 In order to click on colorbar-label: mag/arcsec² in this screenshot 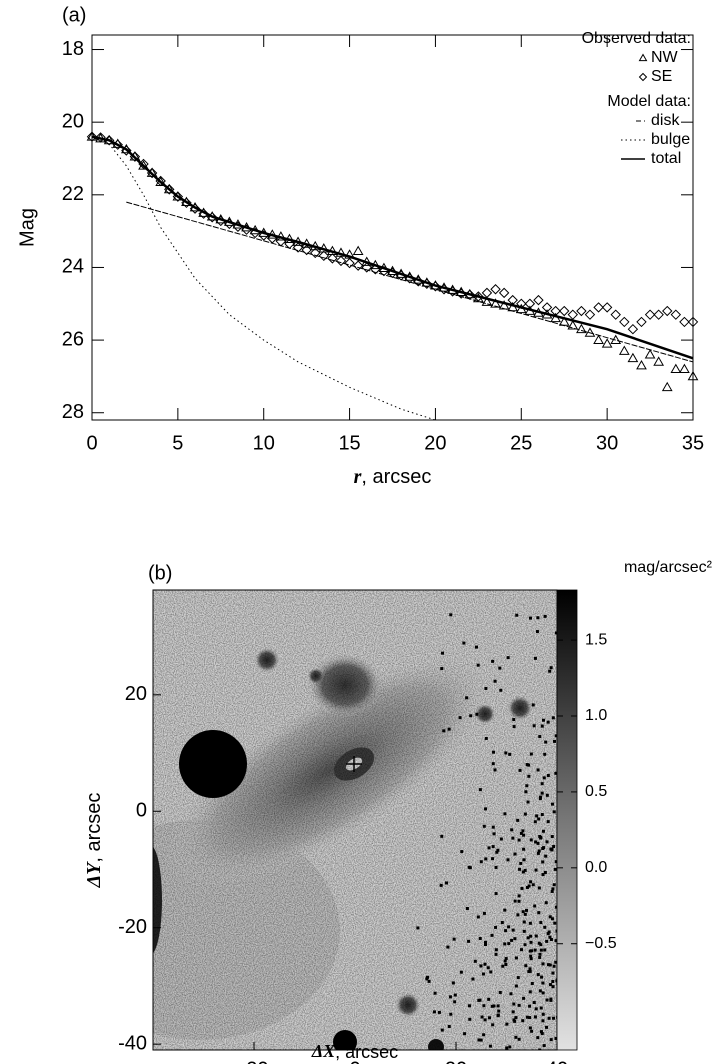, I will do `click(668, 567)`.